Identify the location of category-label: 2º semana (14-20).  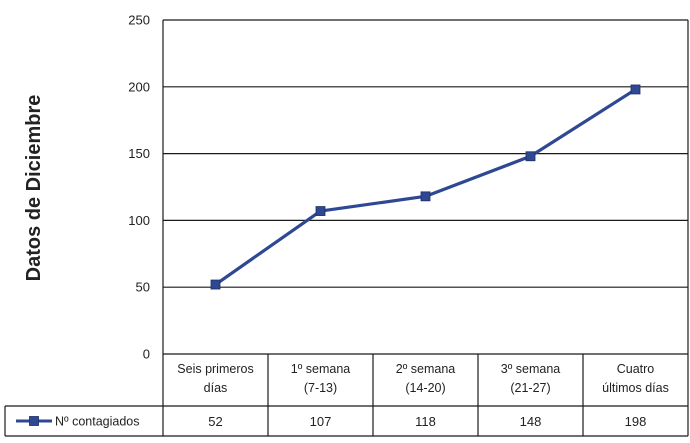
(426, 378).